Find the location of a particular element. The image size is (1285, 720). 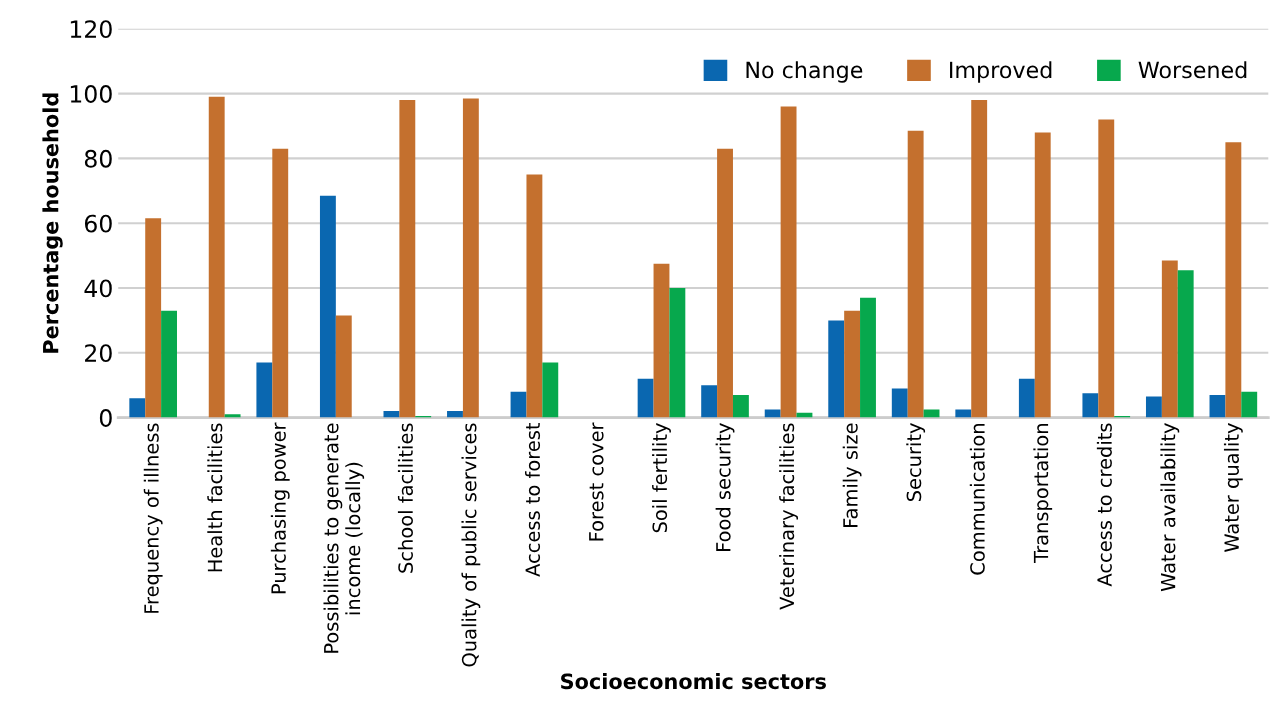

legend-label: No change is located at coordinates (804, 72).